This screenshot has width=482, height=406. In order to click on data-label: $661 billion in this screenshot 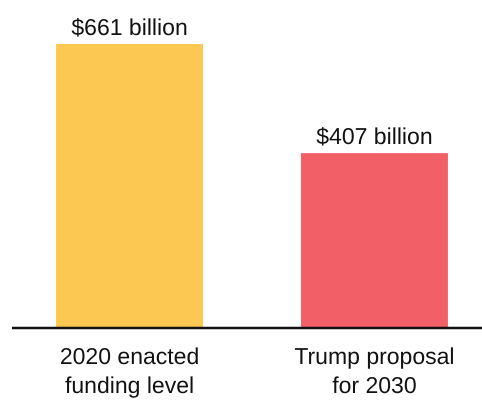, I will do `click(129, 27)`.